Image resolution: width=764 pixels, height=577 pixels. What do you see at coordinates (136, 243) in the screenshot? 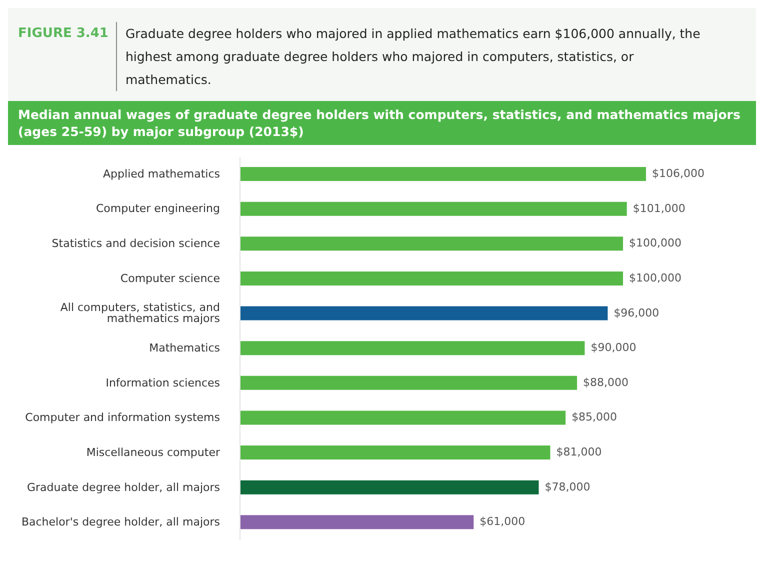
I see `y-tick-label: Statistics and decision science` at bounding box center [136, 243].